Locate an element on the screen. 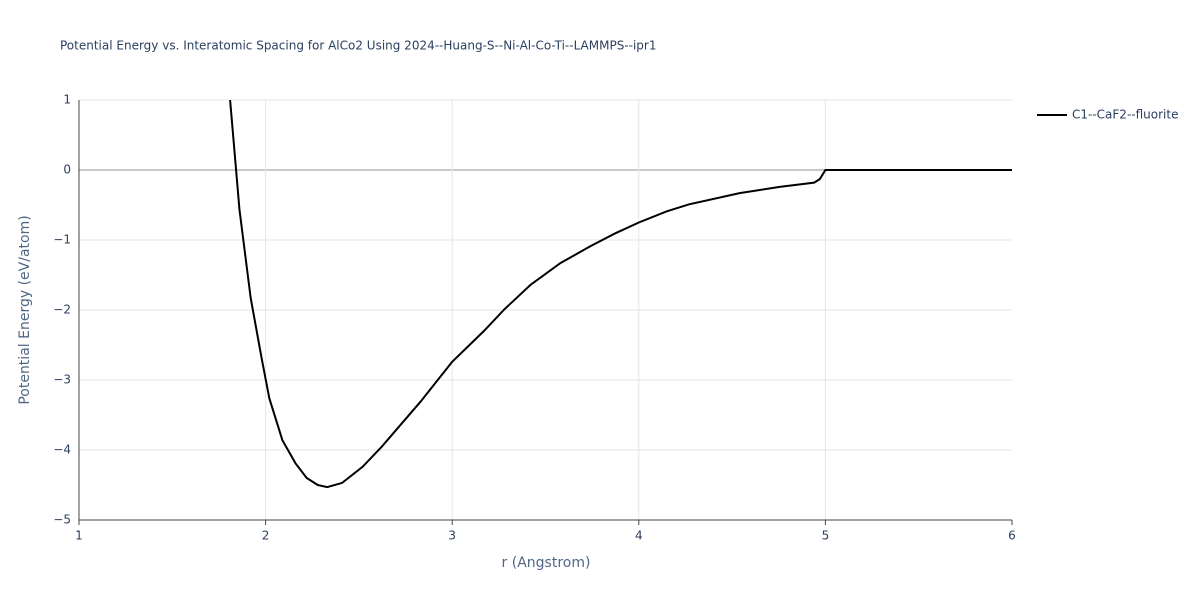 This screenshot has height=604, width=1200. x-tick-label: 4 is located at coordinates (639, 536).